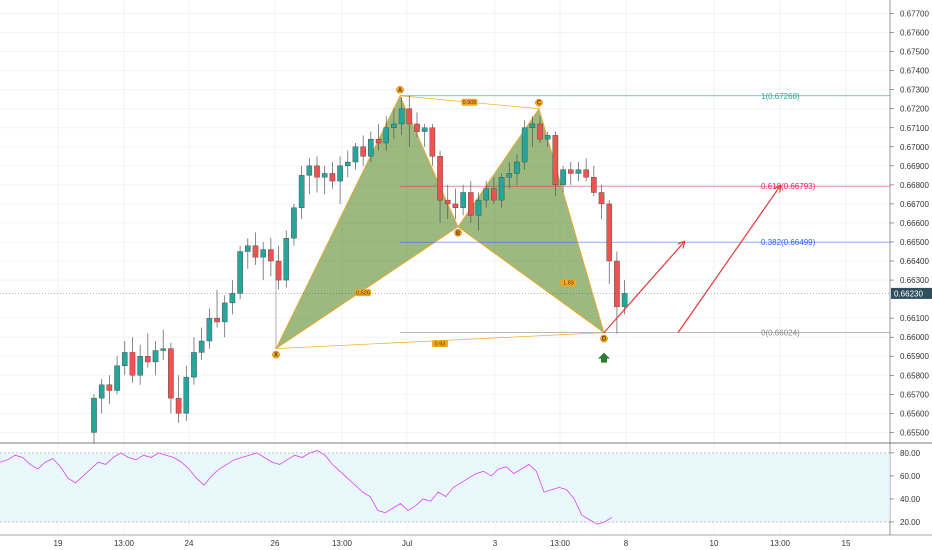  What do you see at coordinates (568, 284) in the screenshot?
I see `ratio-label: 1.83` at bounding box center [568, 284].